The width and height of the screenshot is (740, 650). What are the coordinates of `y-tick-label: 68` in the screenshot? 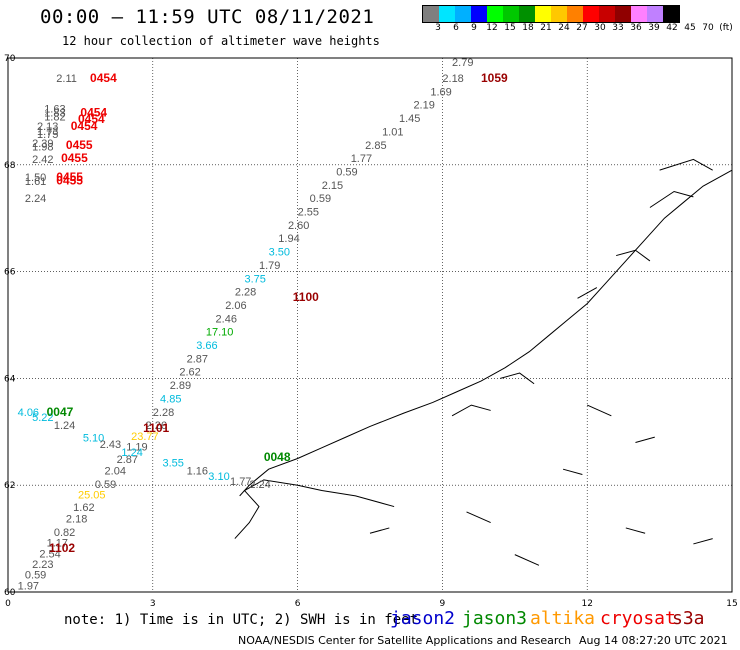 It's located at (10, 166).